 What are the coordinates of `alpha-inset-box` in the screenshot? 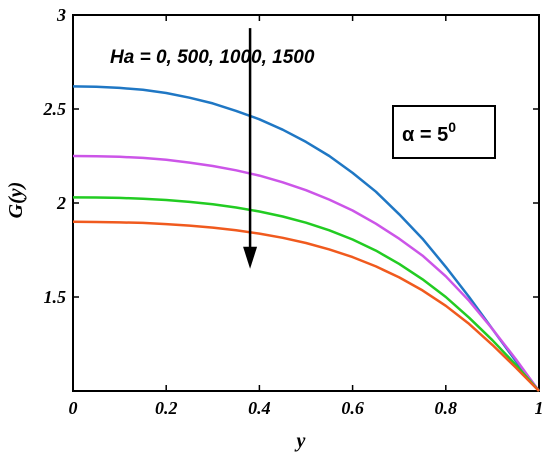 It's located at (444, 132).